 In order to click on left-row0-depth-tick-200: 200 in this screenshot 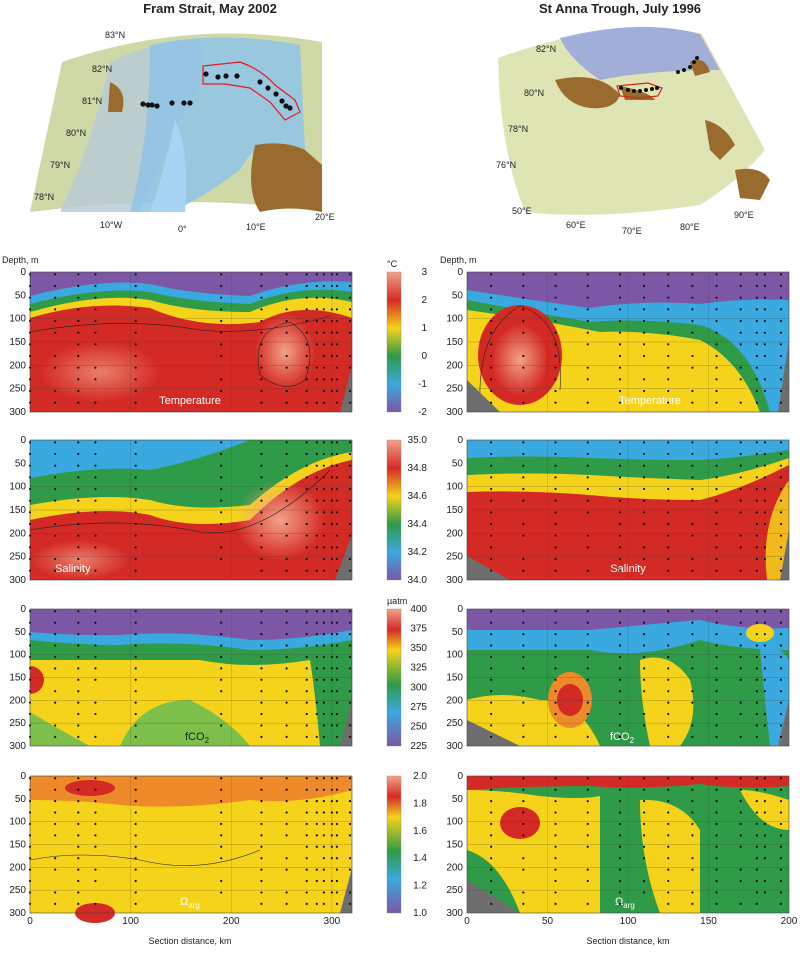, I will do `click(17, 365)`.